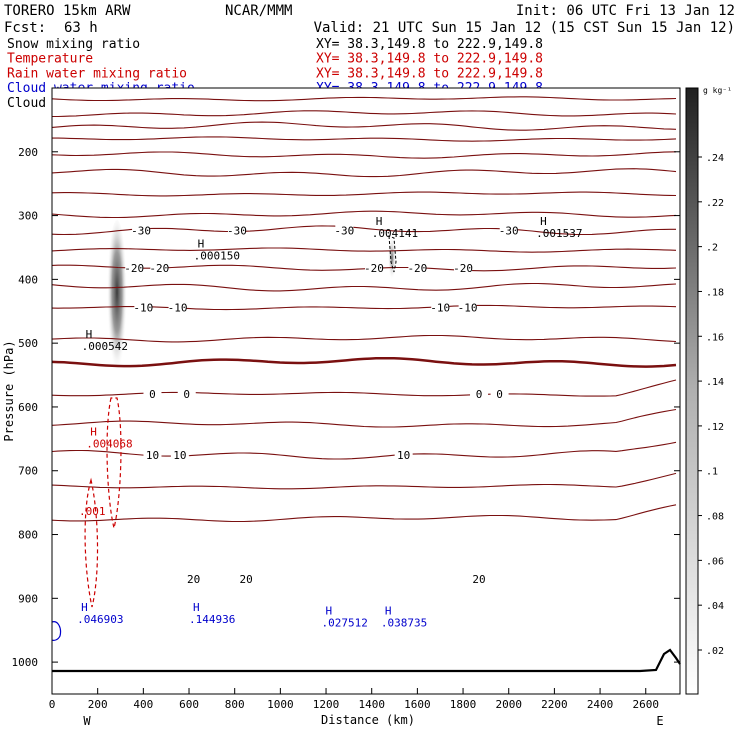  Describe the element at coordinates (114, 463) in the screenshot. I see `rain-water-contour` at that location.